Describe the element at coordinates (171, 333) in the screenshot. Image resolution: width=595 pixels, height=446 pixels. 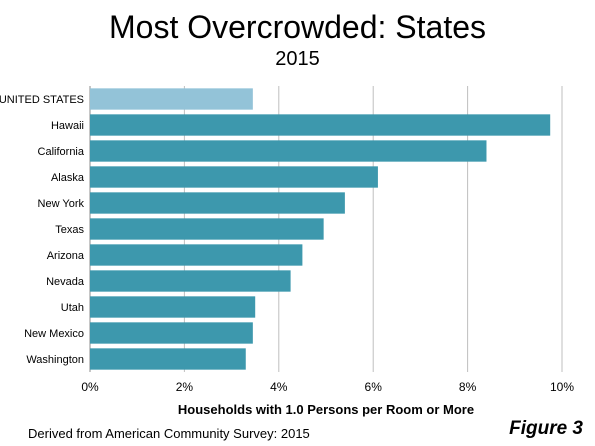
I see `bar-new-mexico` at that location.